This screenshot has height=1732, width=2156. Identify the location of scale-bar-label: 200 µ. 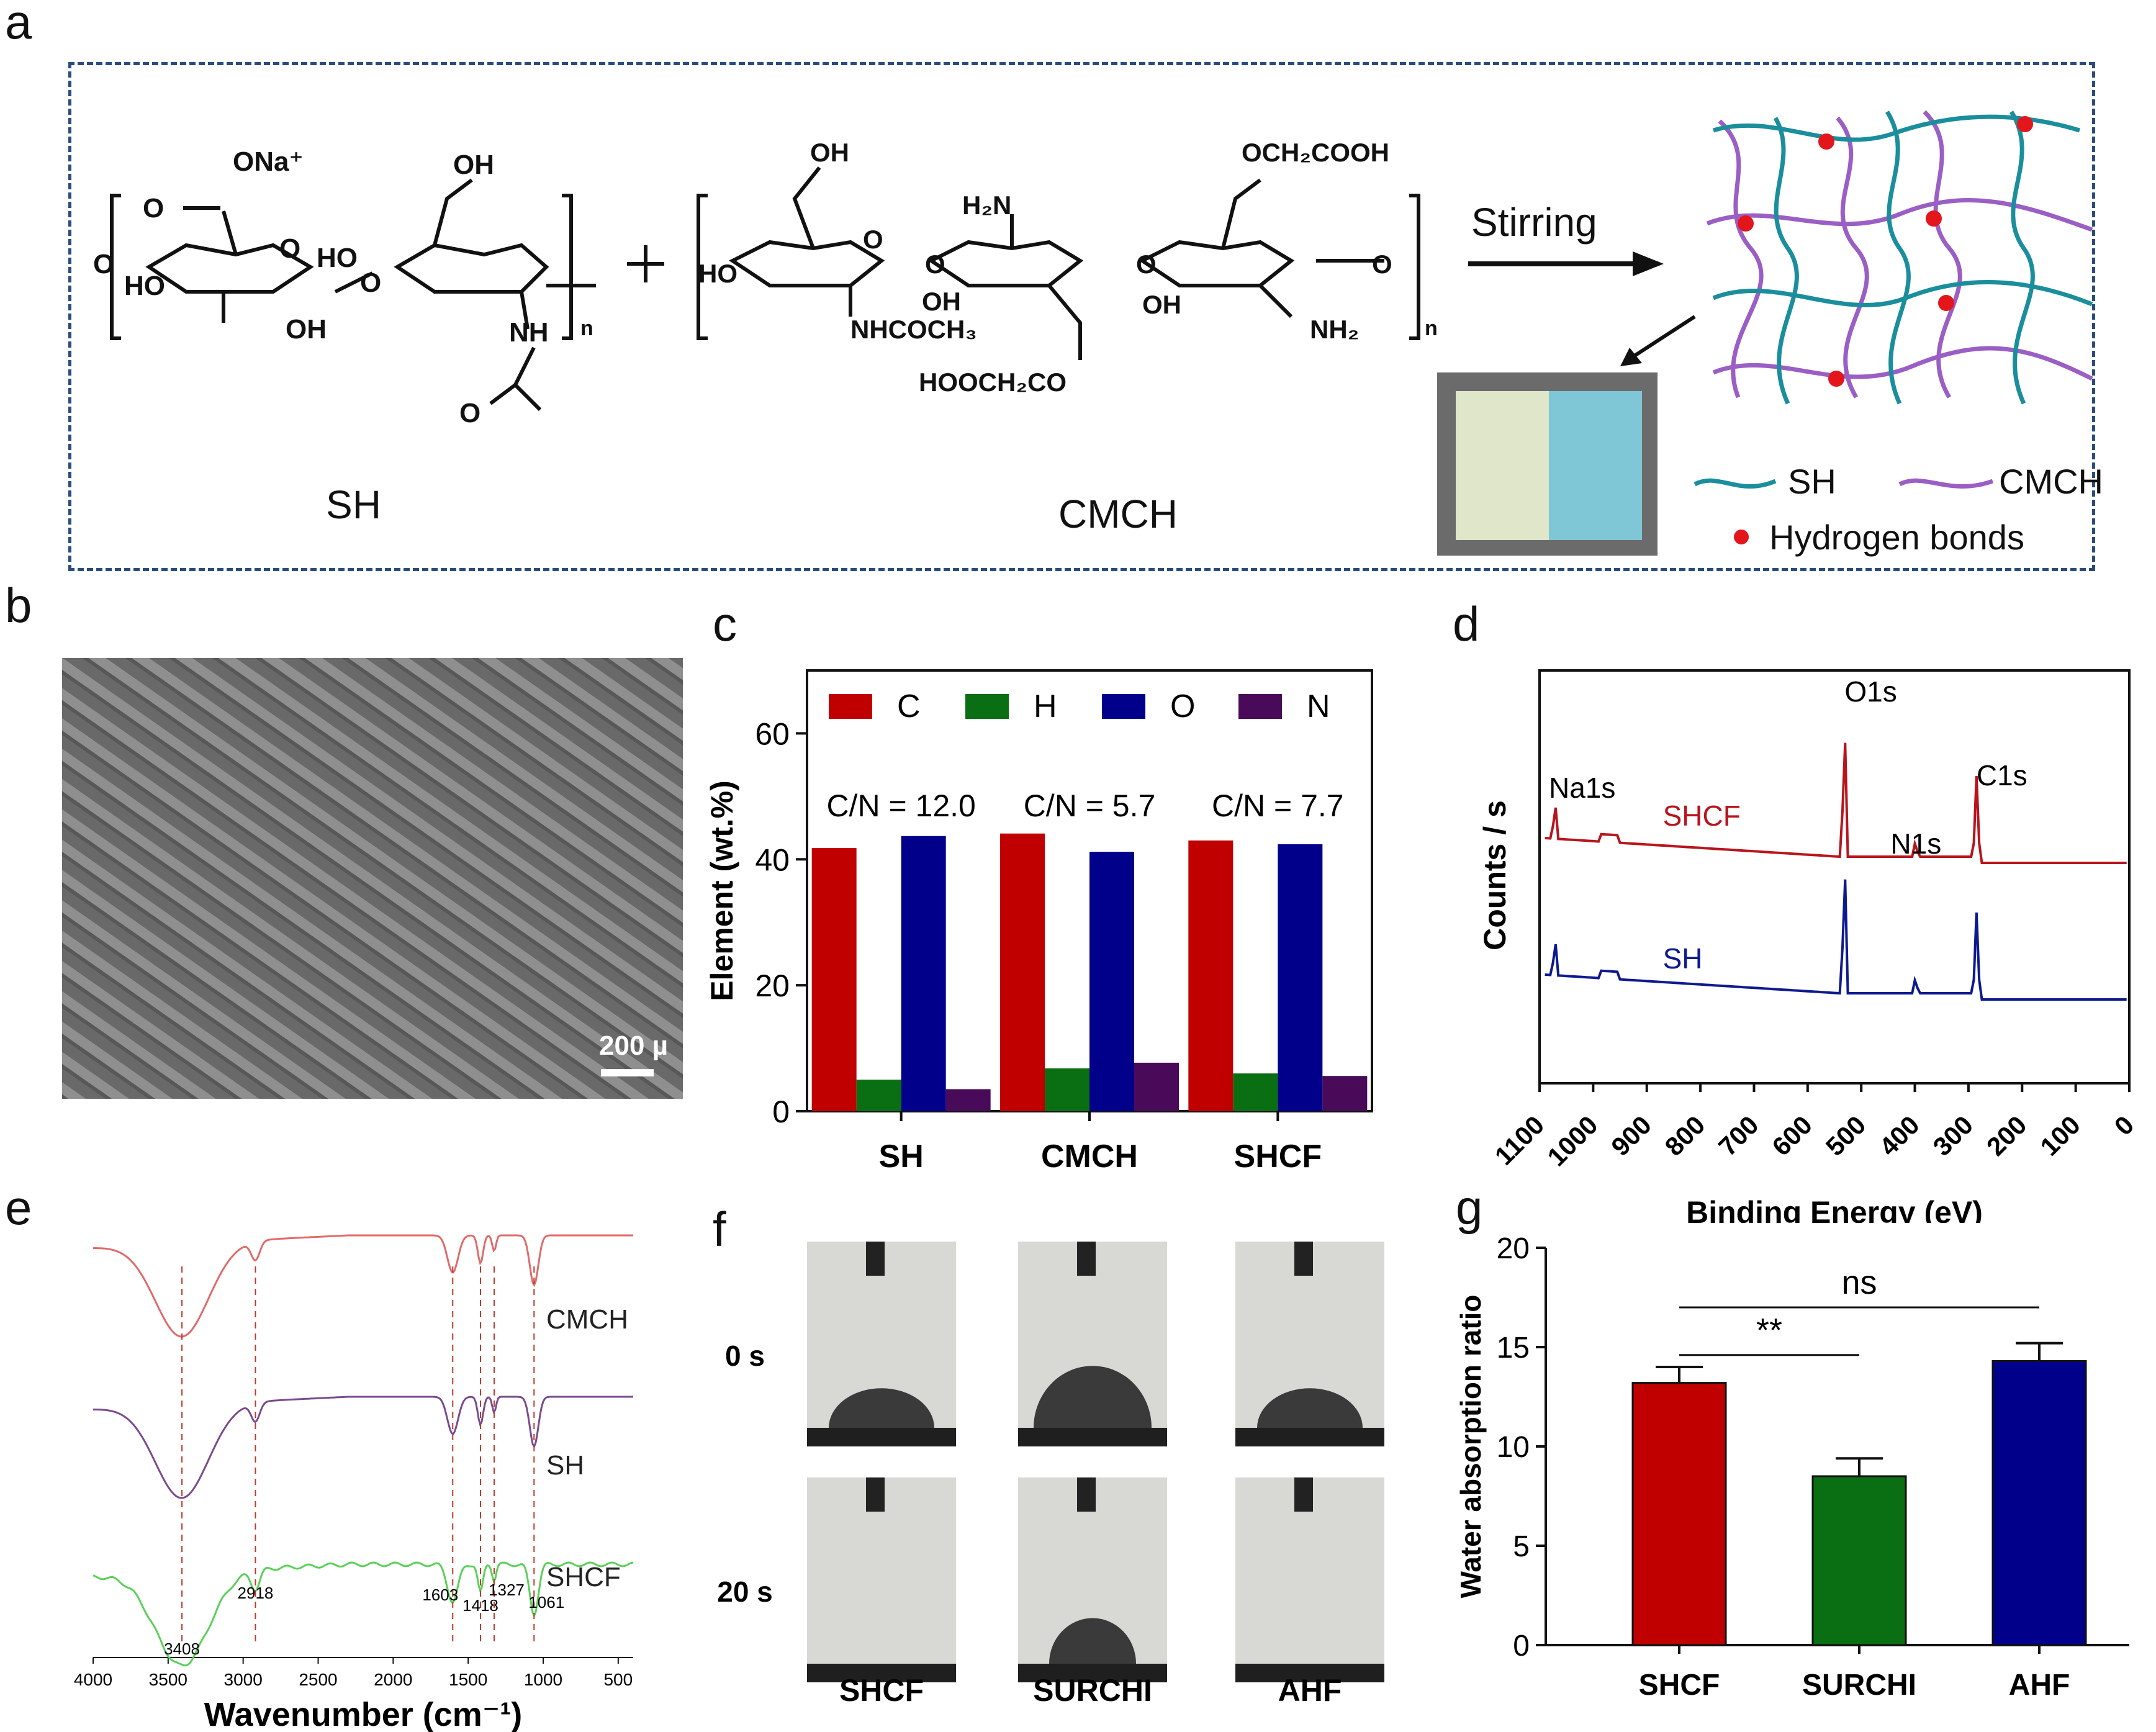
(633, 1046).